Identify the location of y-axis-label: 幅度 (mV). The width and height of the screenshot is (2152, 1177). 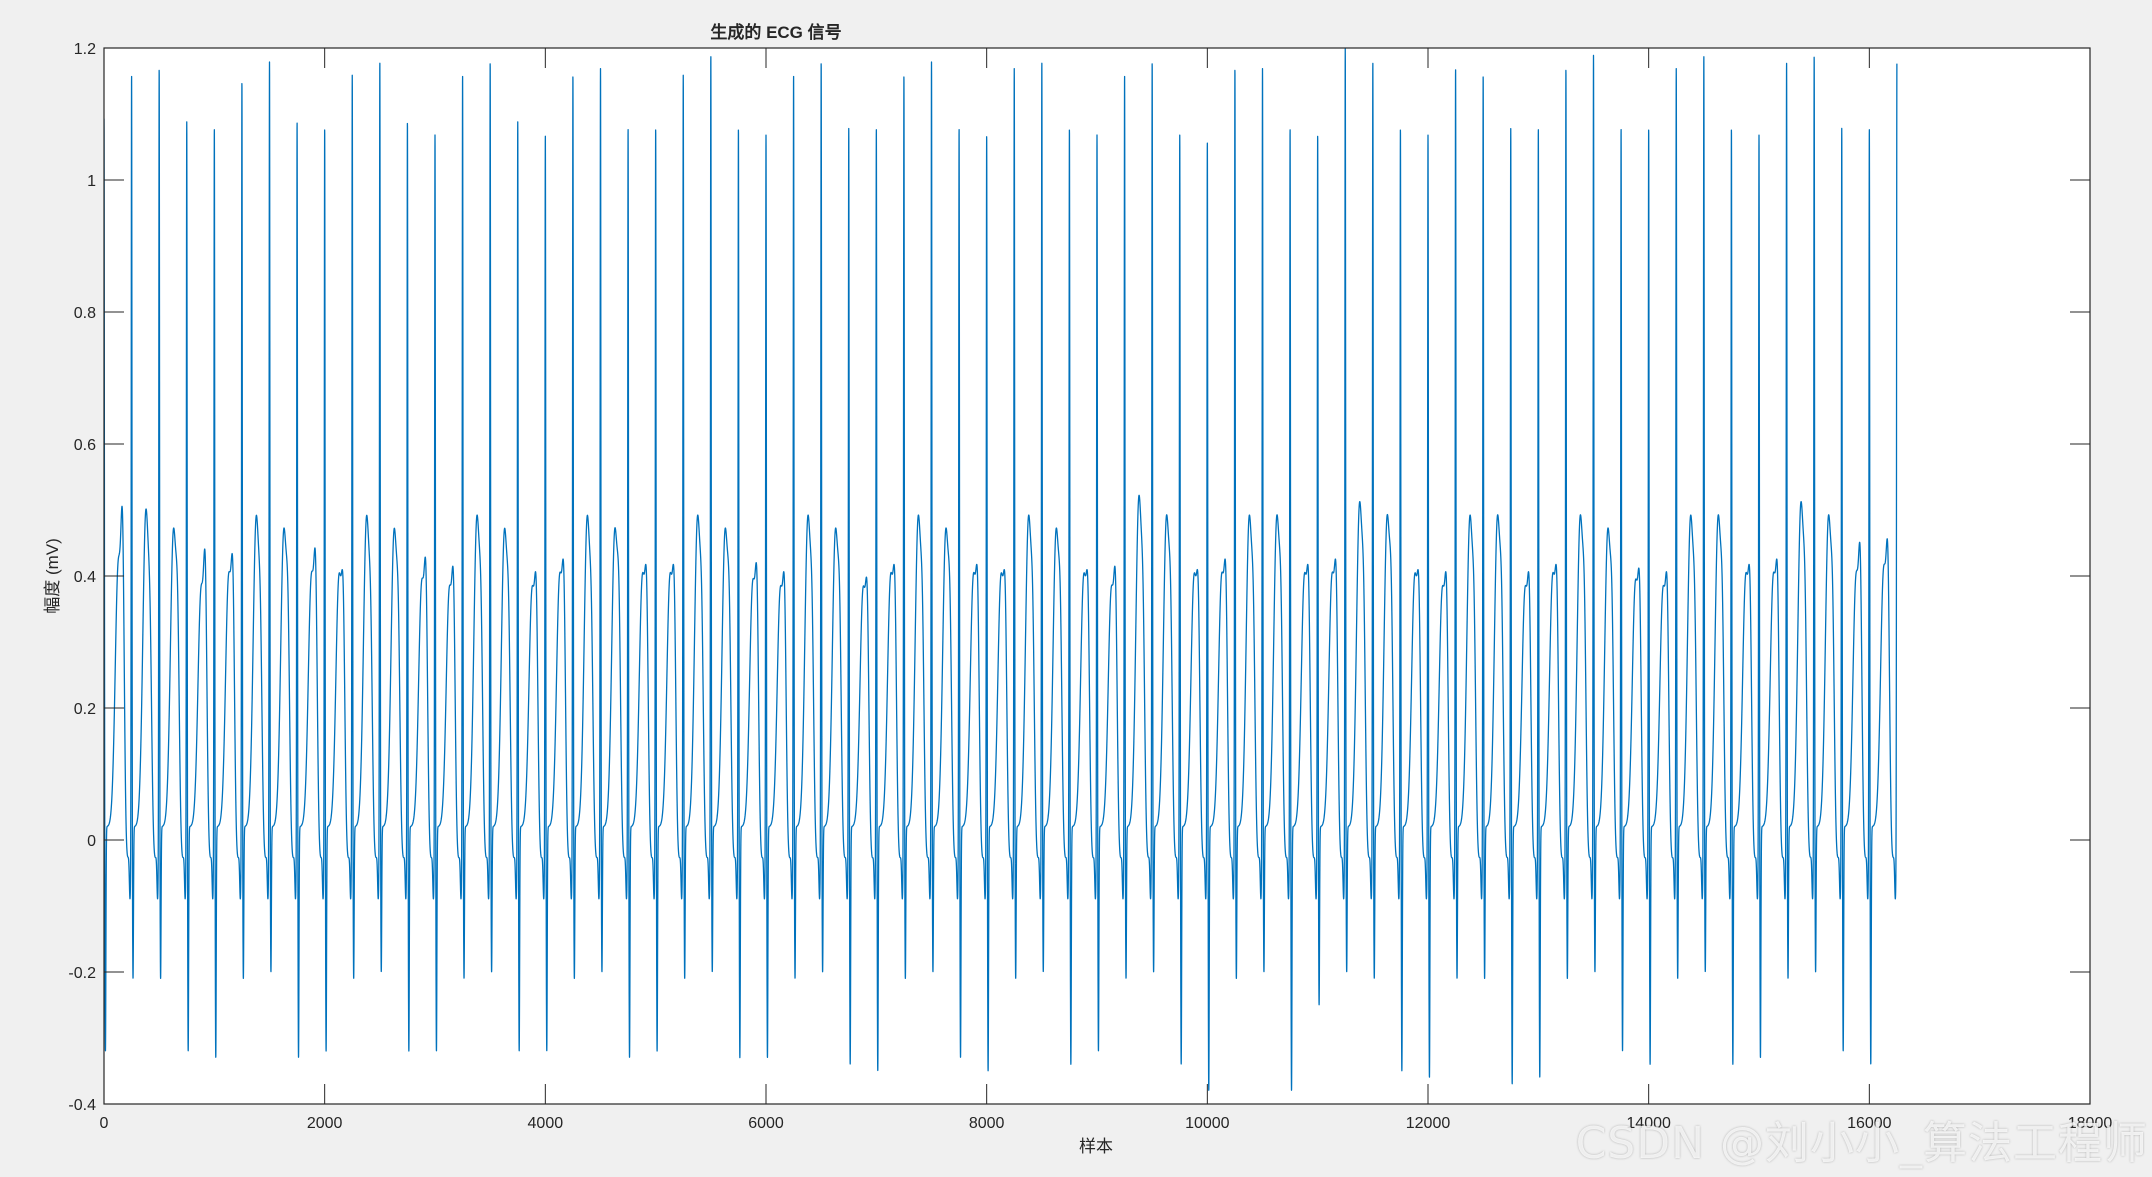
(52, 576).